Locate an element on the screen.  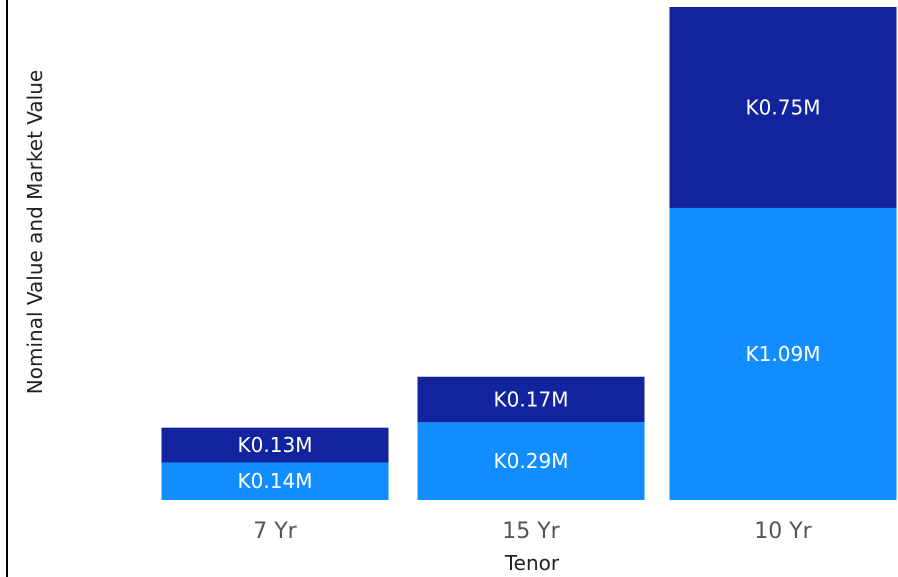
y-axis-title: Nominal Value and Market Value is located at coordinates (35, 232).